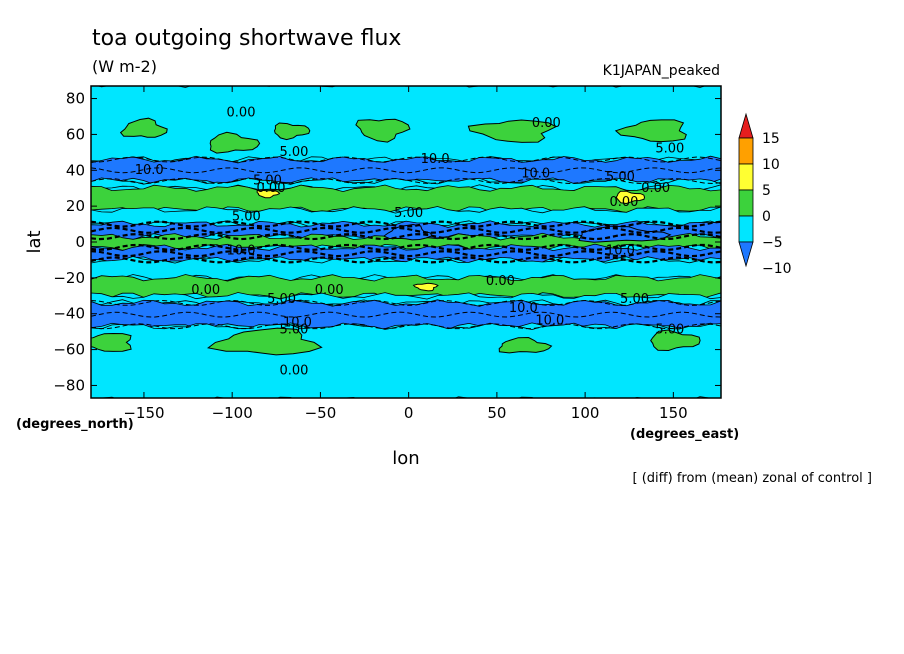  What do you see at coordinates (246, 38) in the screenshot?
I see `chart-title: toa outgoing shortwave flux` at bounding box center [246, 38].